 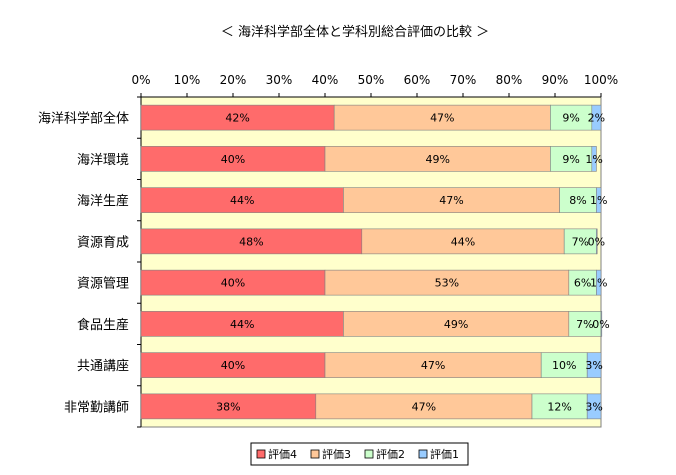 I want to click on legend-box, so click(x=359, y=454).